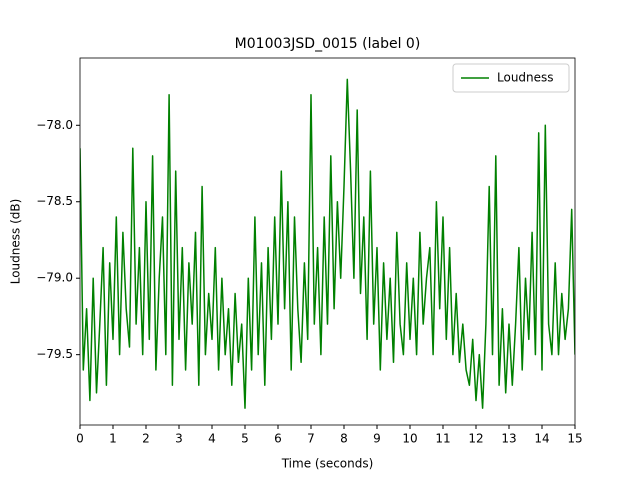 The image size is (640, 480). What do you see at coordinates (311, 439) in the screenshot?
I see `x-tick-label: 7` at bounding box center [311, 439].